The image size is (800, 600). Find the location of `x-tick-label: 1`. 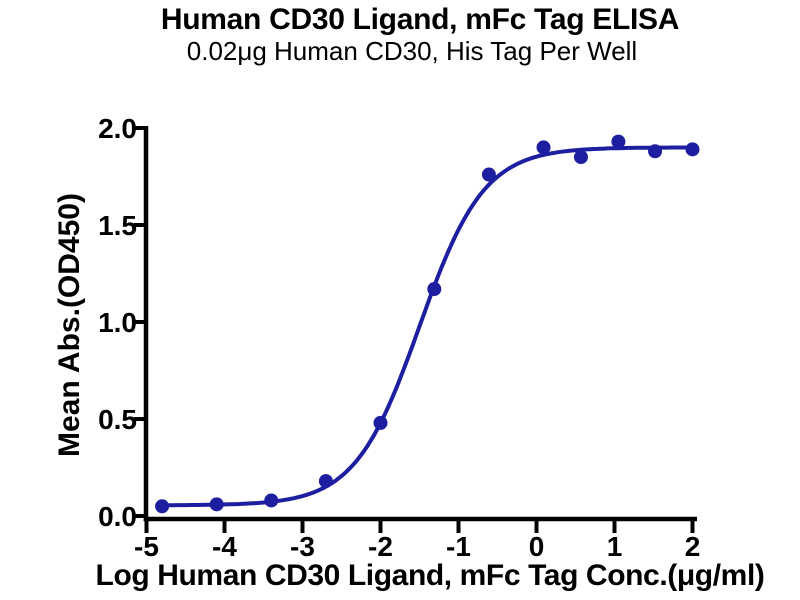

x-tick-label: 1 is located at coordinates (615, 546).